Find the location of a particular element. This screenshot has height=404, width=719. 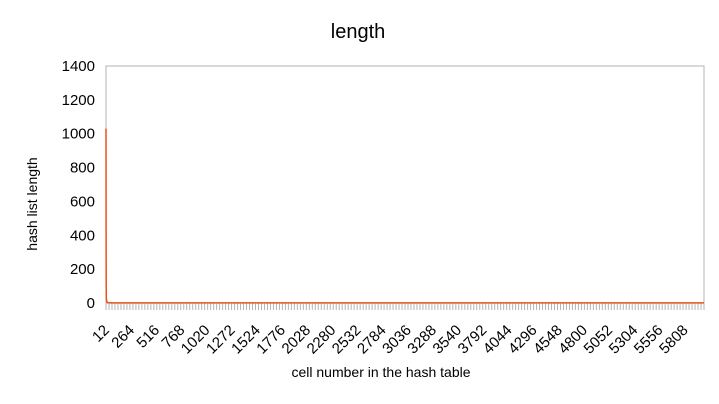

y-tick-label: 200 is located at coordinates (82, 269).